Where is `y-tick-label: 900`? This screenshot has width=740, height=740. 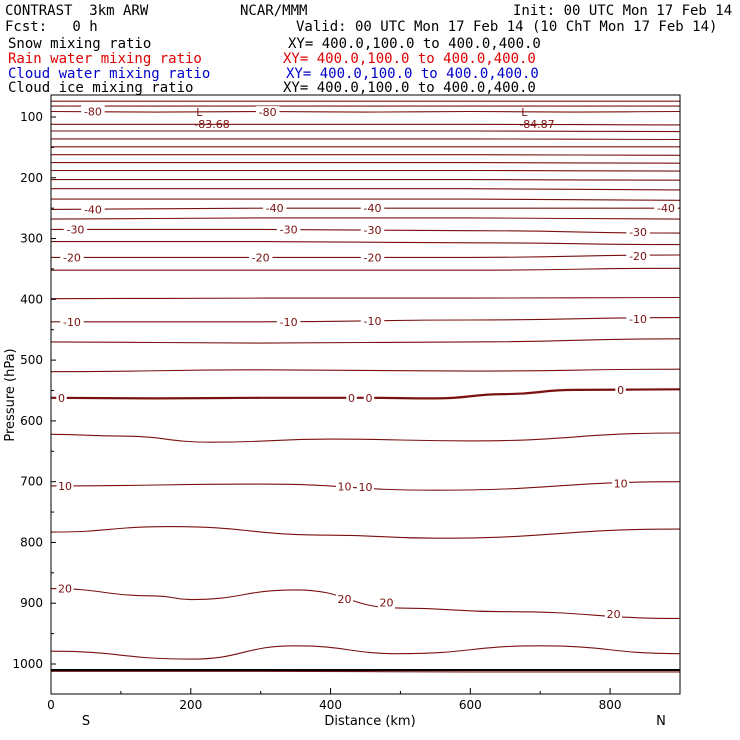 y-tick-label: 900 is located at coordinates (31, 603).